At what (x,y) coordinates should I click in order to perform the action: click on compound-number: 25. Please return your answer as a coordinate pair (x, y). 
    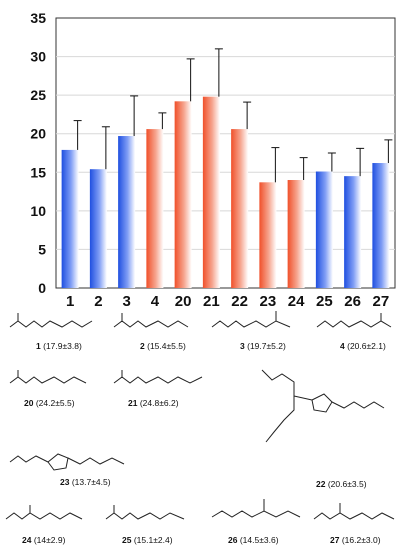
    Looking at the image, I should click on (127, 540).